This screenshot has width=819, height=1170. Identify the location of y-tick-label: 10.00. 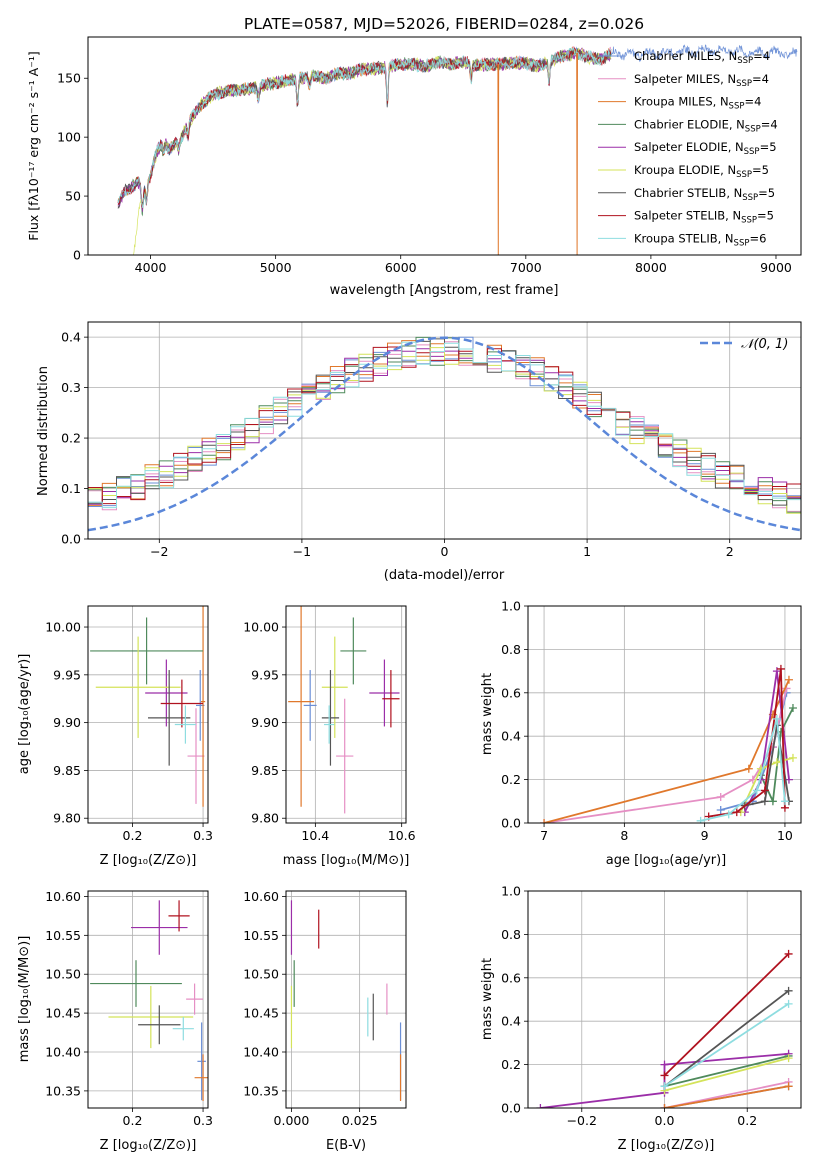
(63, 627).